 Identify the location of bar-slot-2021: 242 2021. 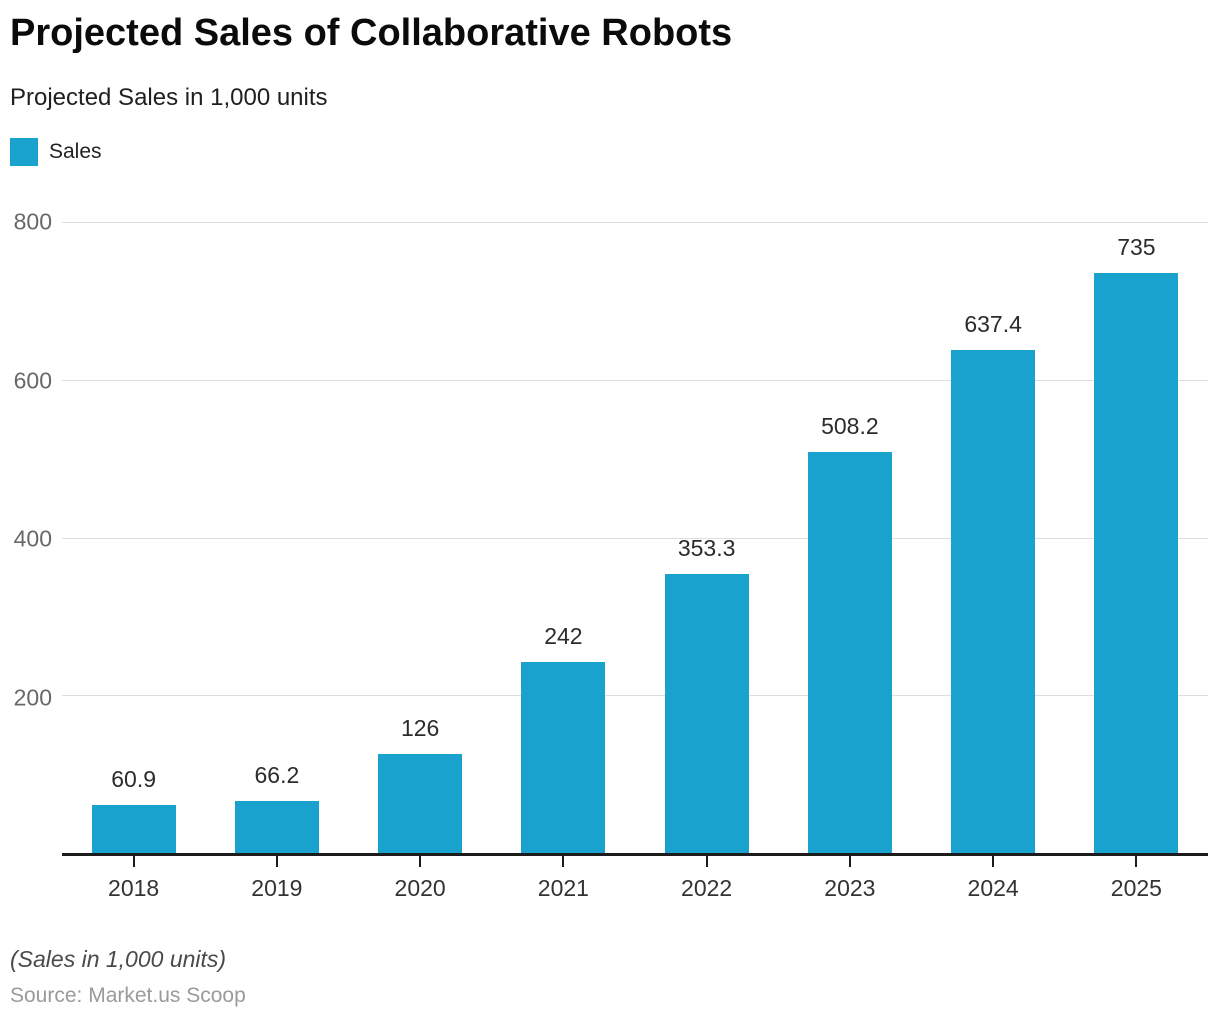
(563, 561).